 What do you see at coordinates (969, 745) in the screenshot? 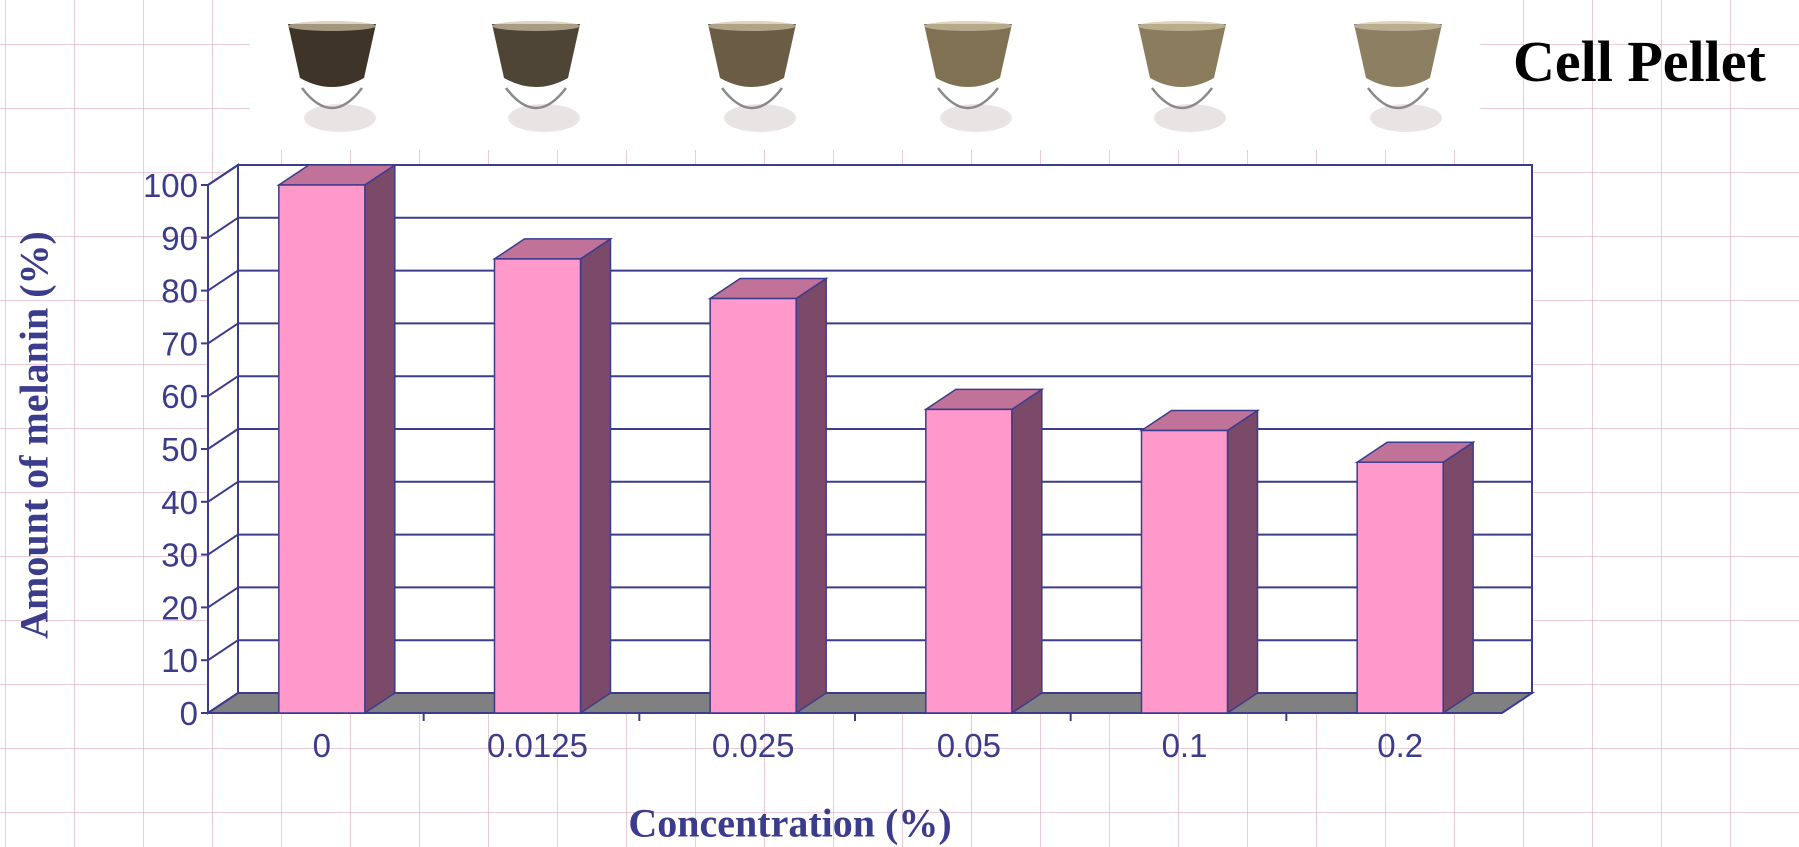
I see `x-tick-label: 0.05` at bounding box center [969, 745].